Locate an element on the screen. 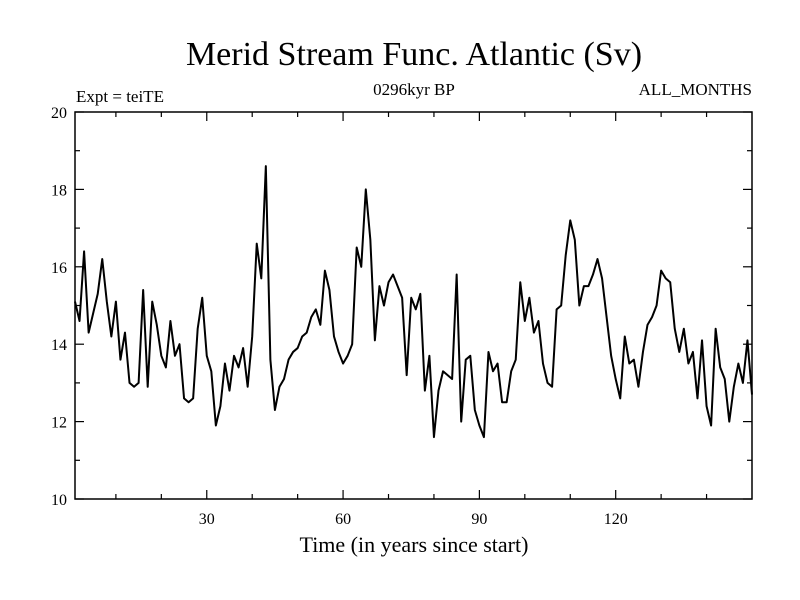 The image size is (800, 600). chart-title: Merid Stream Func. Atlantic (Sv) is located at coordinates (414, 54).